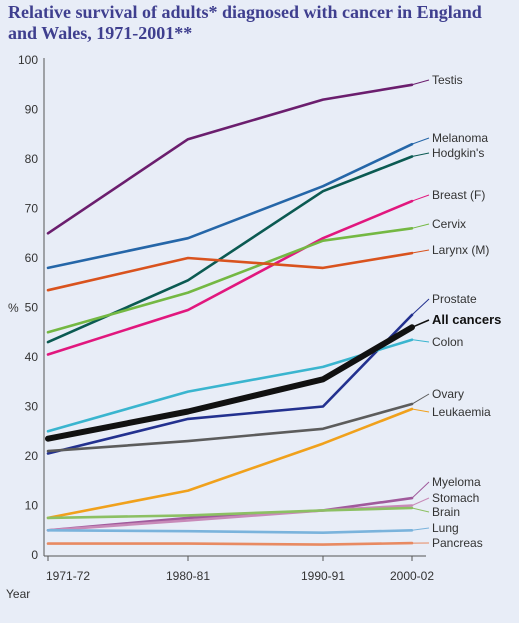 The width and height of the screenshot is (519, 623). What do you see at coordinates (420, 323) in the screenshot?
I see `series-leader-all-cancers` at bounding box center [420, 323].